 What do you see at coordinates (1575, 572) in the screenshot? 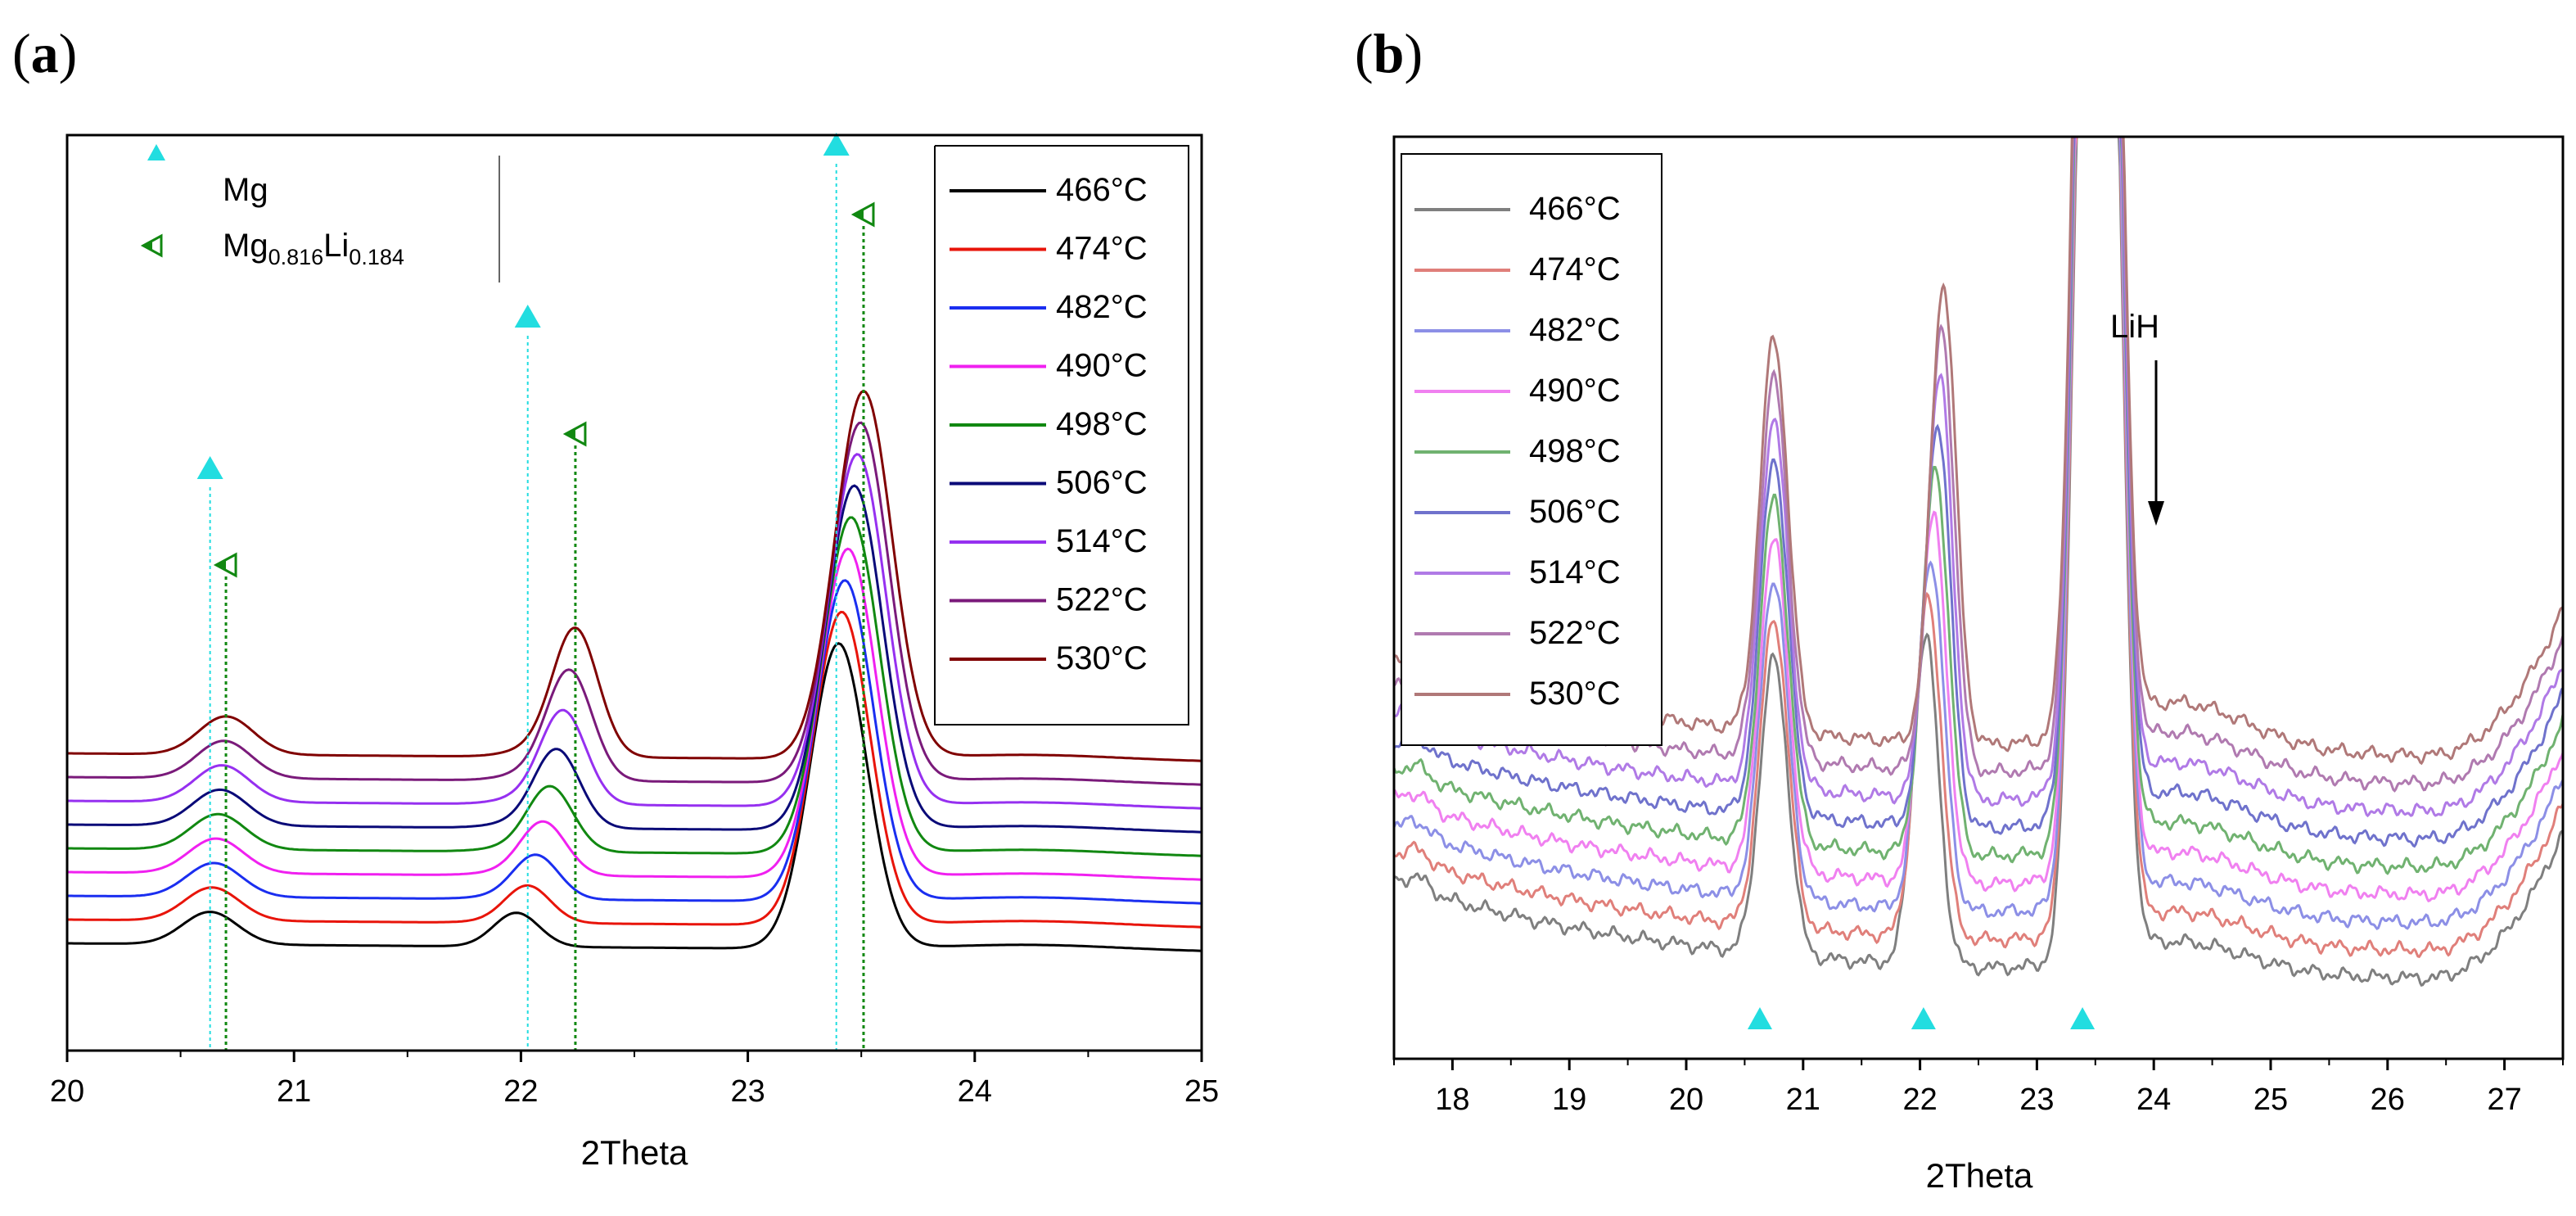
I see `chart-b-legend-label: 514°C` at bounding box center [1575, 572].